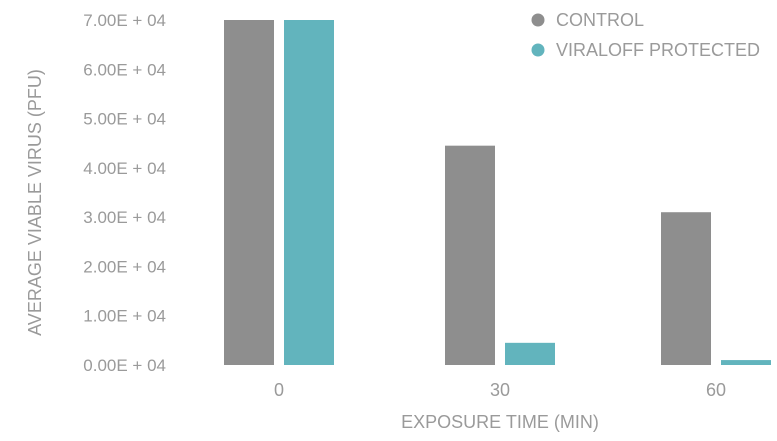 Image resolution: width=777 pixels, height=441 pixels. What do you see at coordinates (279, 390) in the screenshot?
I see `x-tick-label: 0` at bounding box center [279, 390].